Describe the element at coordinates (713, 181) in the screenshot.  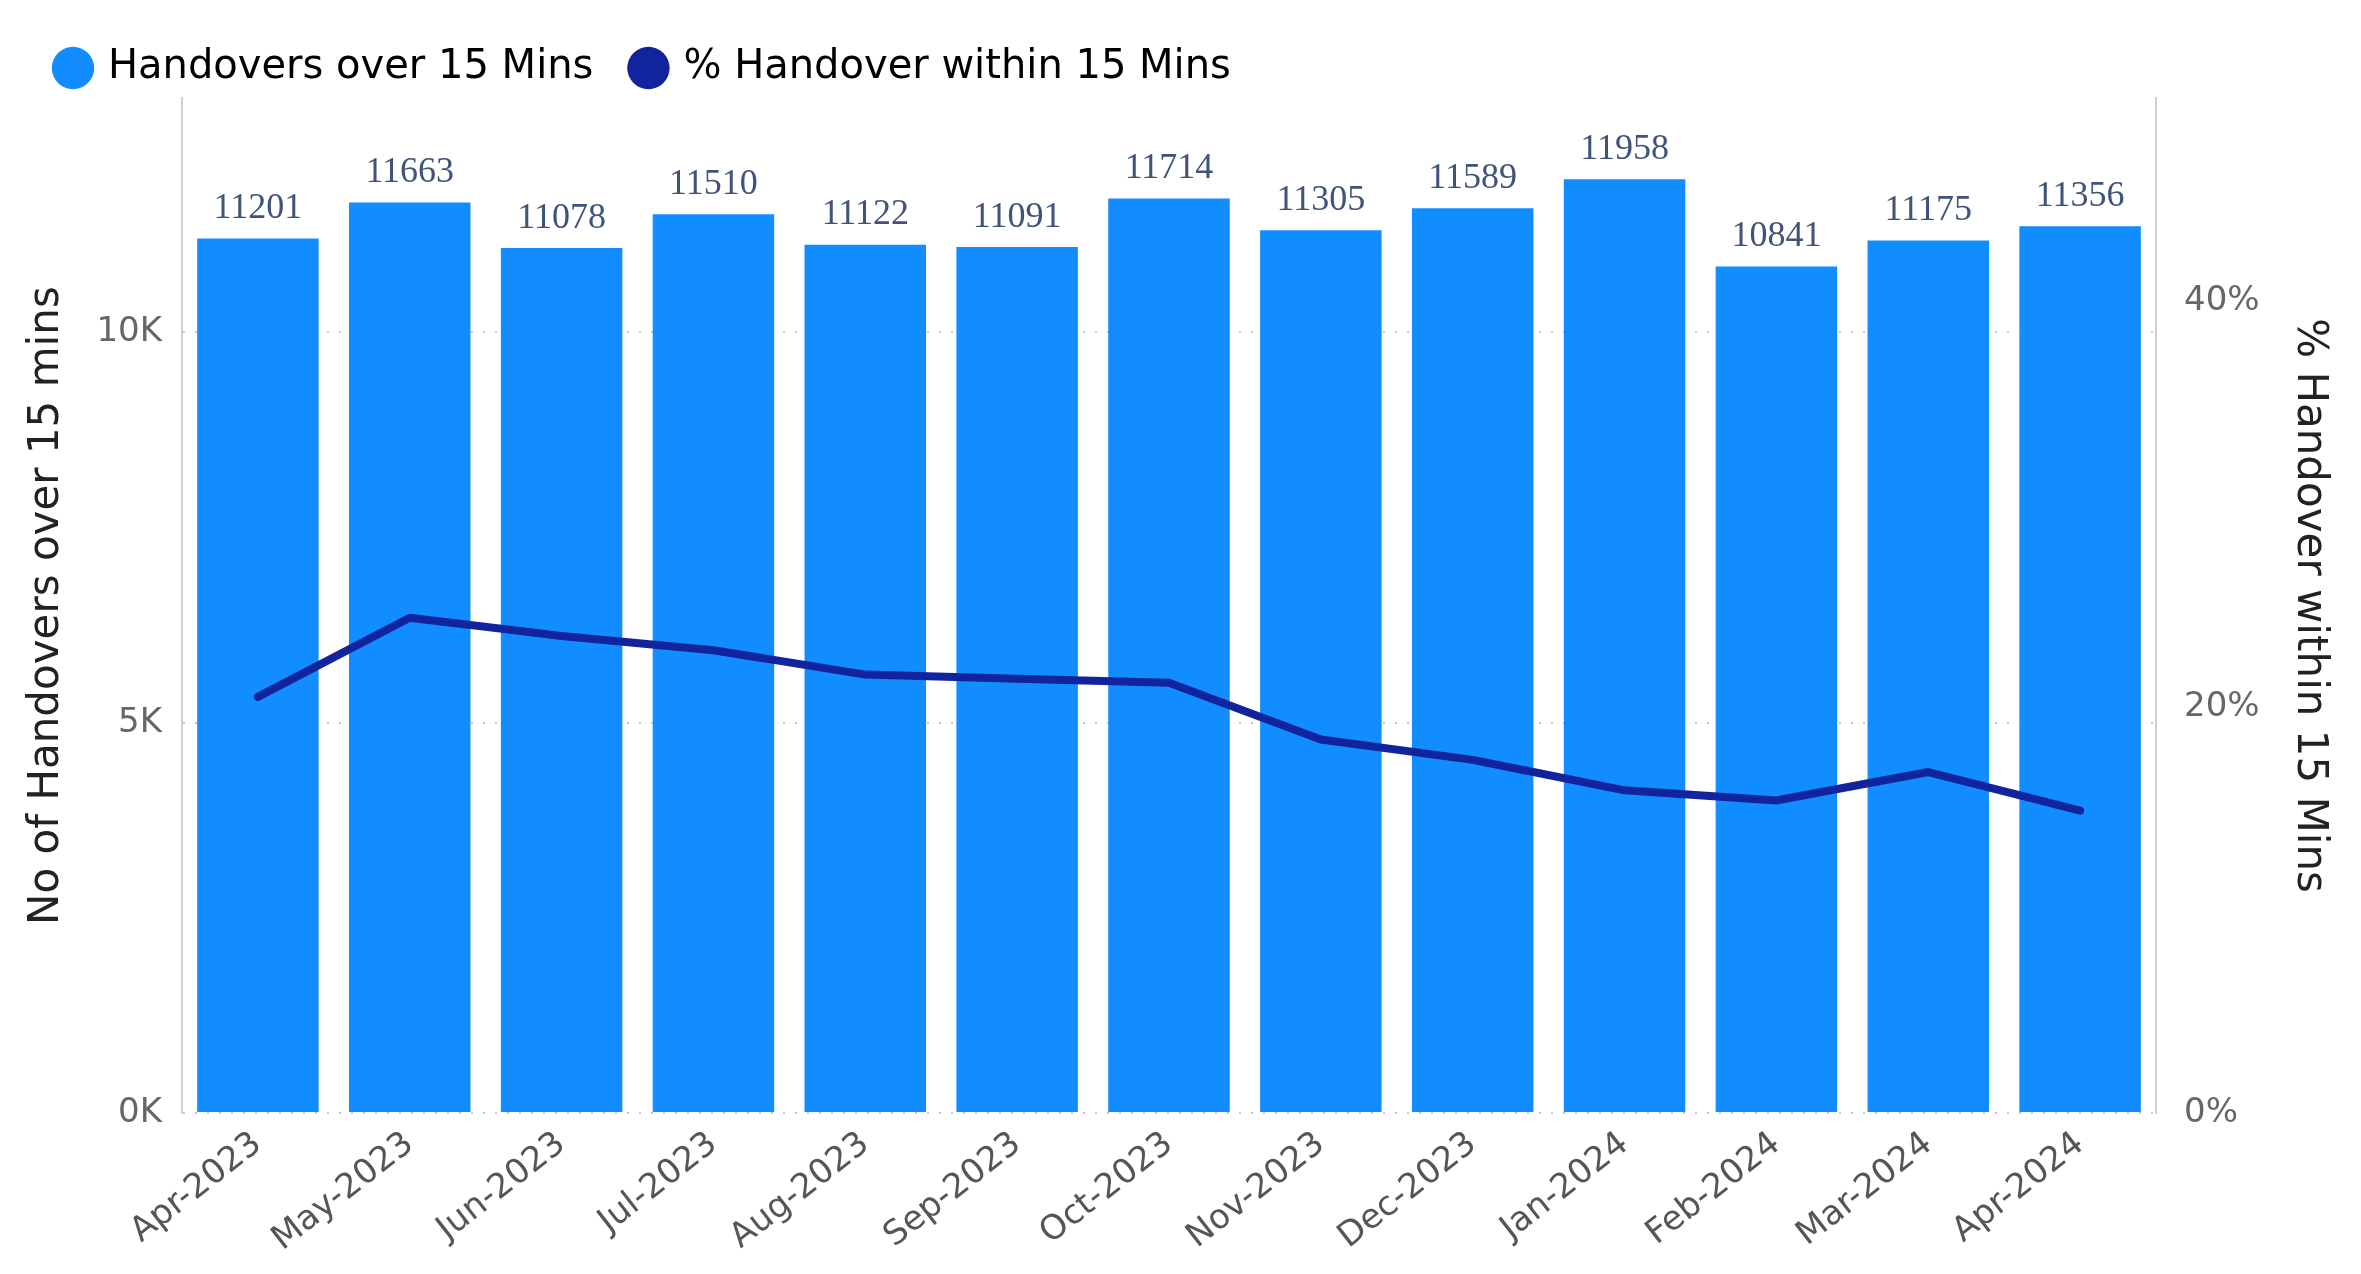
I see `data-label: 11510` at that location.